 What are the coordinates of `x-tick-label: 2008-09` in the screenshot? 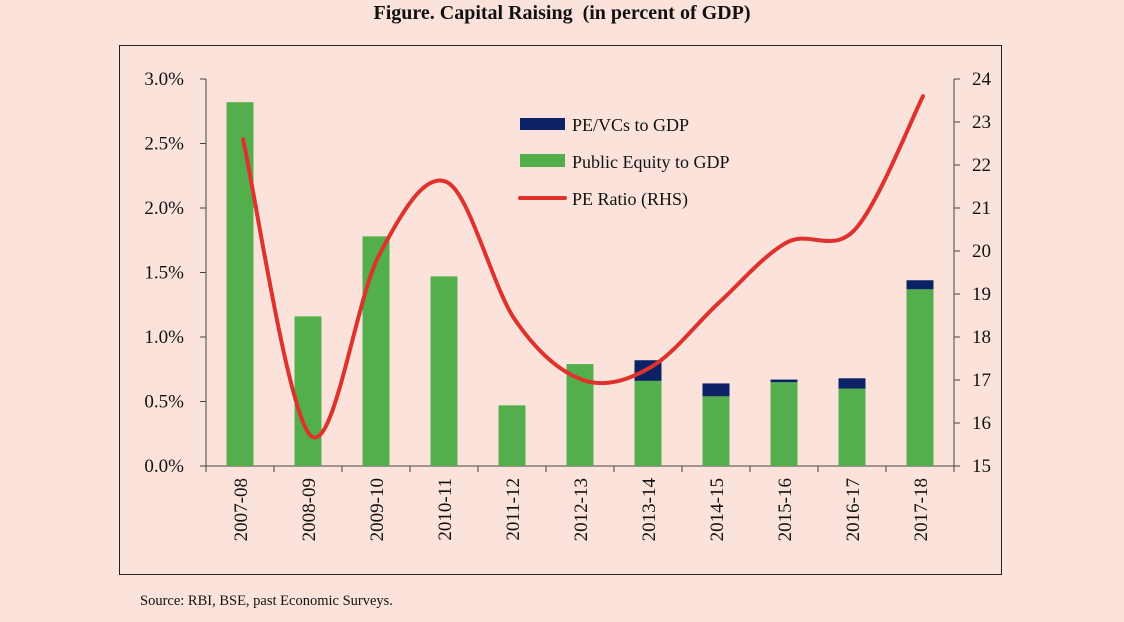 It's located at (309, 509).